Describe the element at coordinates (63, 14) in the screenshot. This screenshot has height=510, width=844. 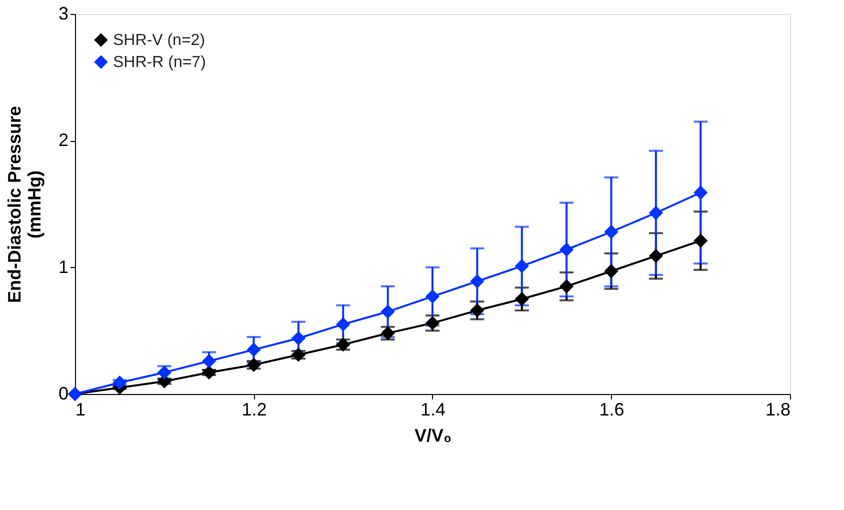
I see `y-tick-label: 3` at that location.